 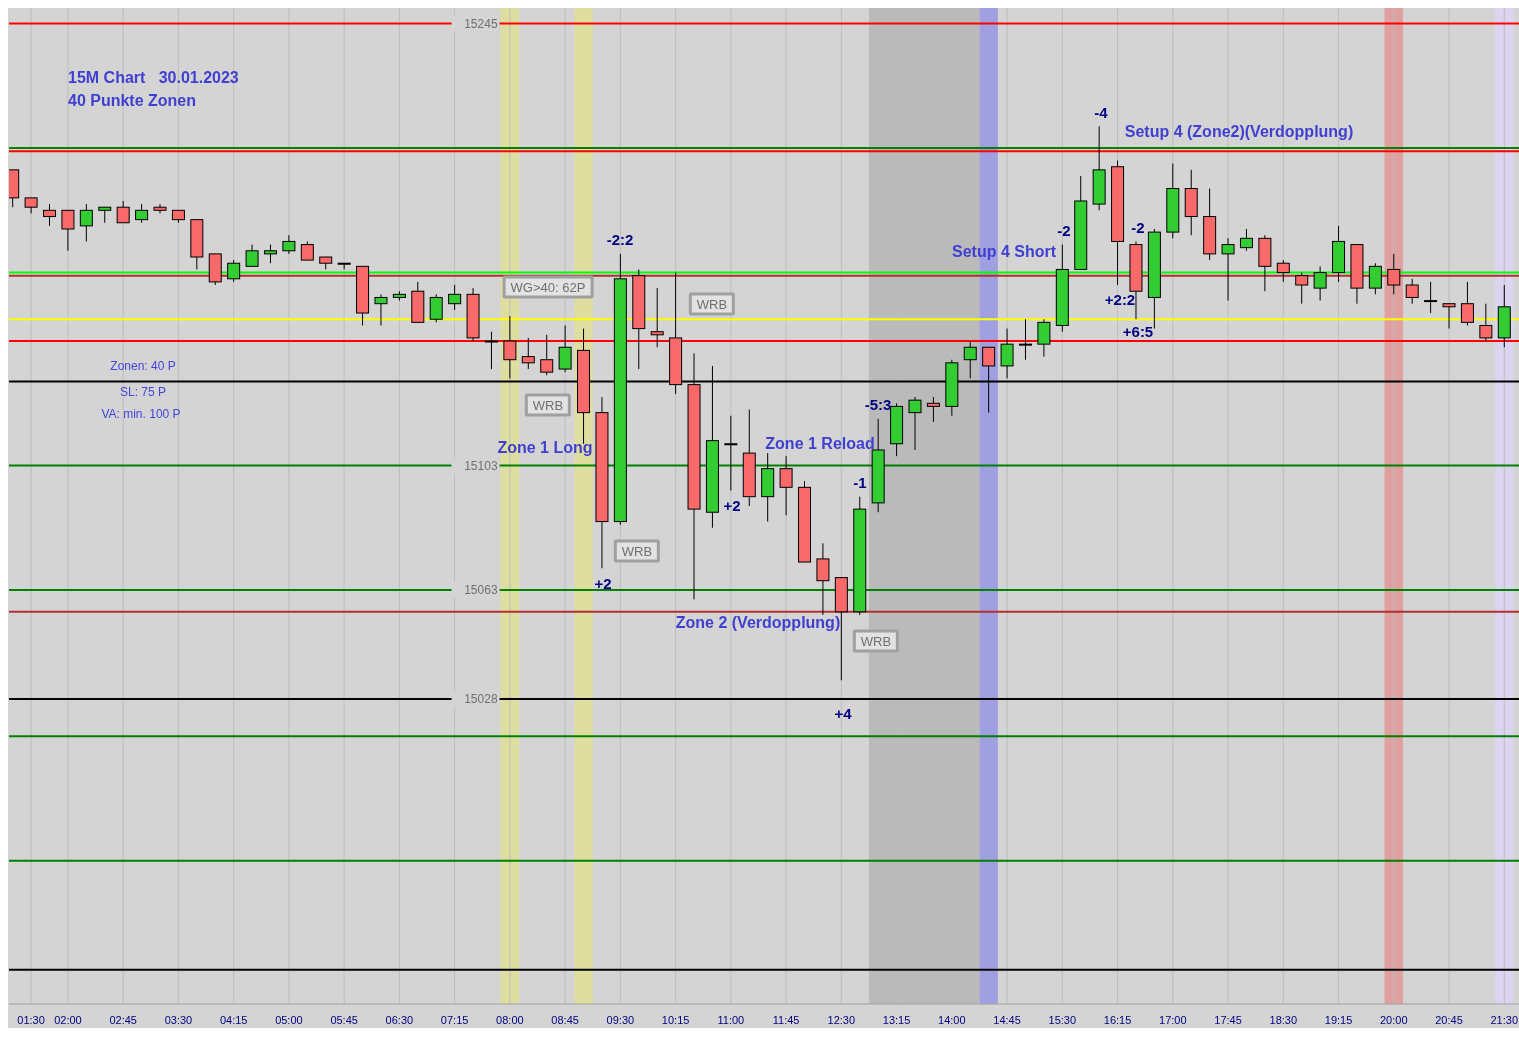 I want to click on y-tick-label: 15245, so click(x=481, y=23).